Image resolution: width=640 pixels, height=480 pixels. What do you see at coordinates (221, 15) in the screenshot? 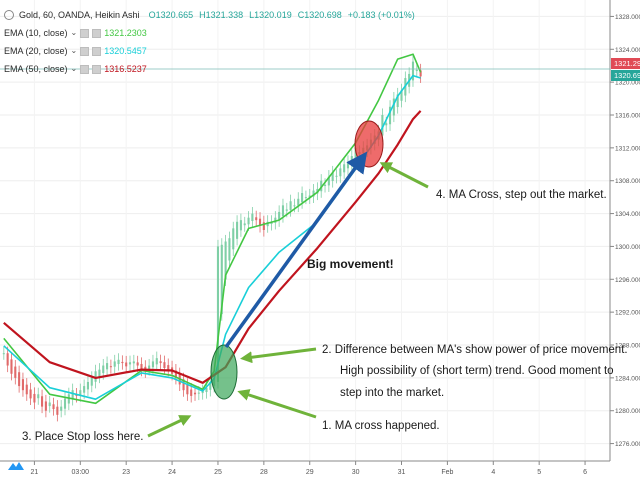
I see `ohlc-high: H1321.338` at bounding box center [221, 15].